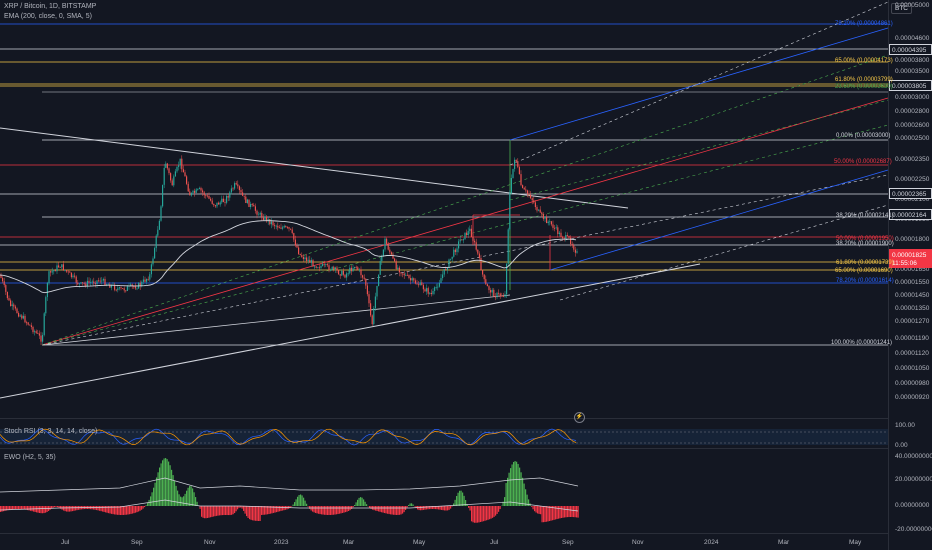  What do you see at coordinates (910, 214) in the screenshot?
I see `price-tag: 0.00002164` at bounding box center [910, 214].